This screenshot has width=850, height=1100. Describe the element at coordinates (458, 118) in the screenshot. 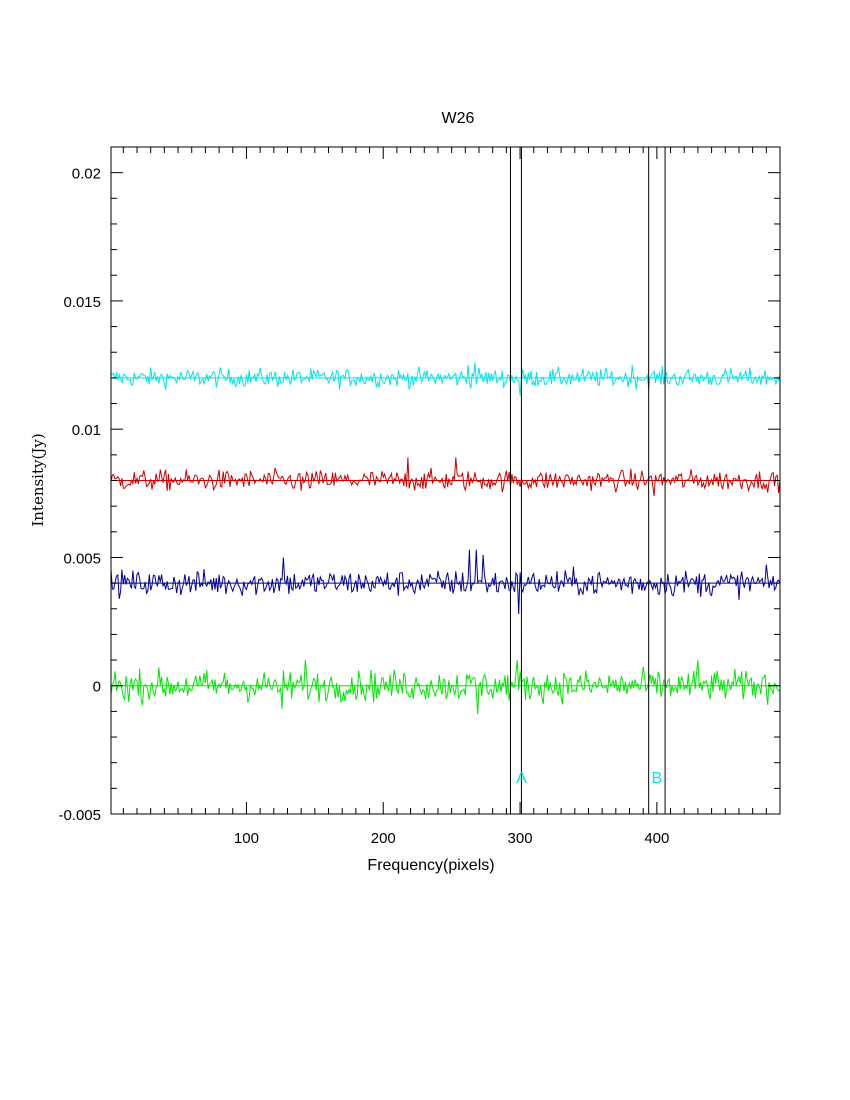

I see `chart-title: W26` at that location.